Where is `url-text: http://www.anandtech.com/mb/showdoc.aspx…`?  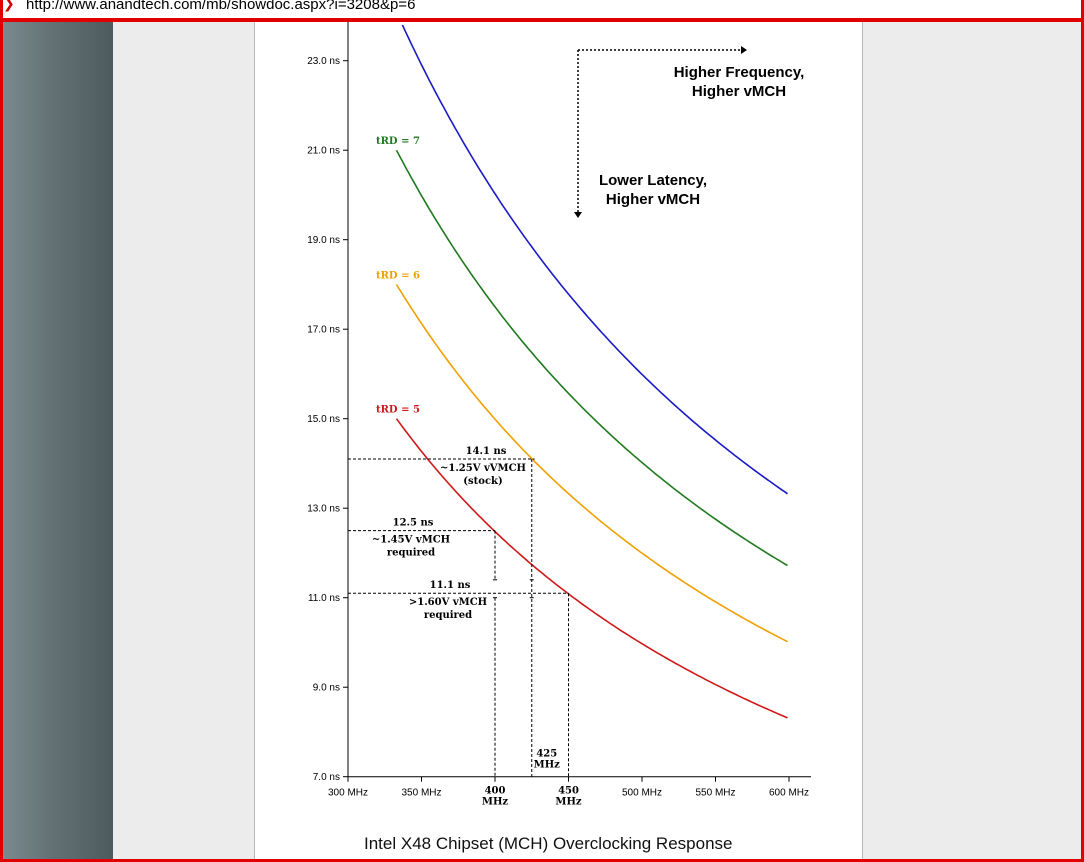
url-text: http://www.anandtech.com/mb/showdoc.aspx… is located at coordinates (221, 6).